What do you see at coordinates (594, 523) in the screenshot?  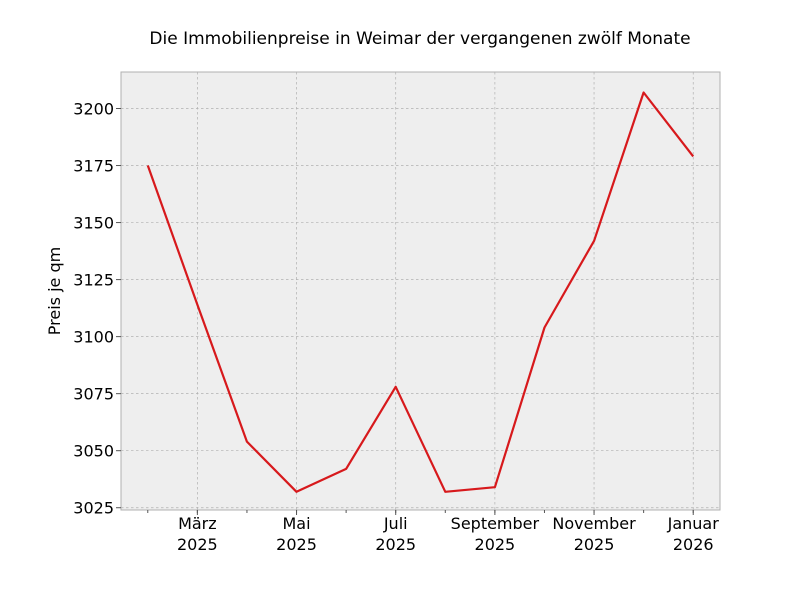 I see `x-tick-label-month: November` at bounding box center [594, 523].